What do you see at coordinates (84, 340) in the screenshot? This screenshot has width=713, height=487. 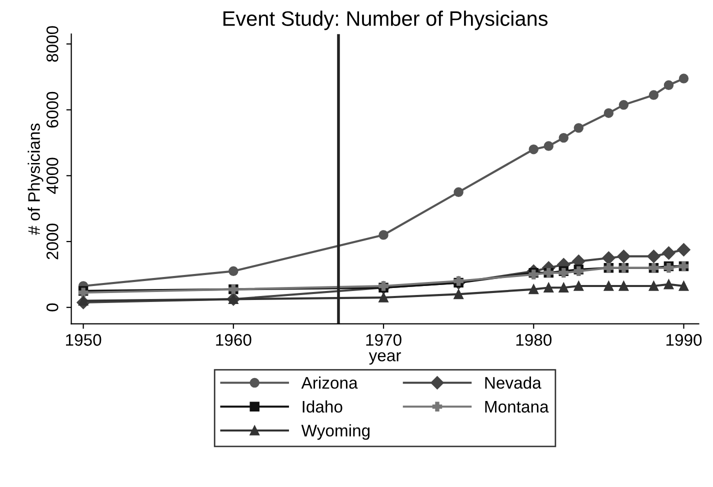 I see `x-tick-label: 1950` at bounding box center [84, 340].